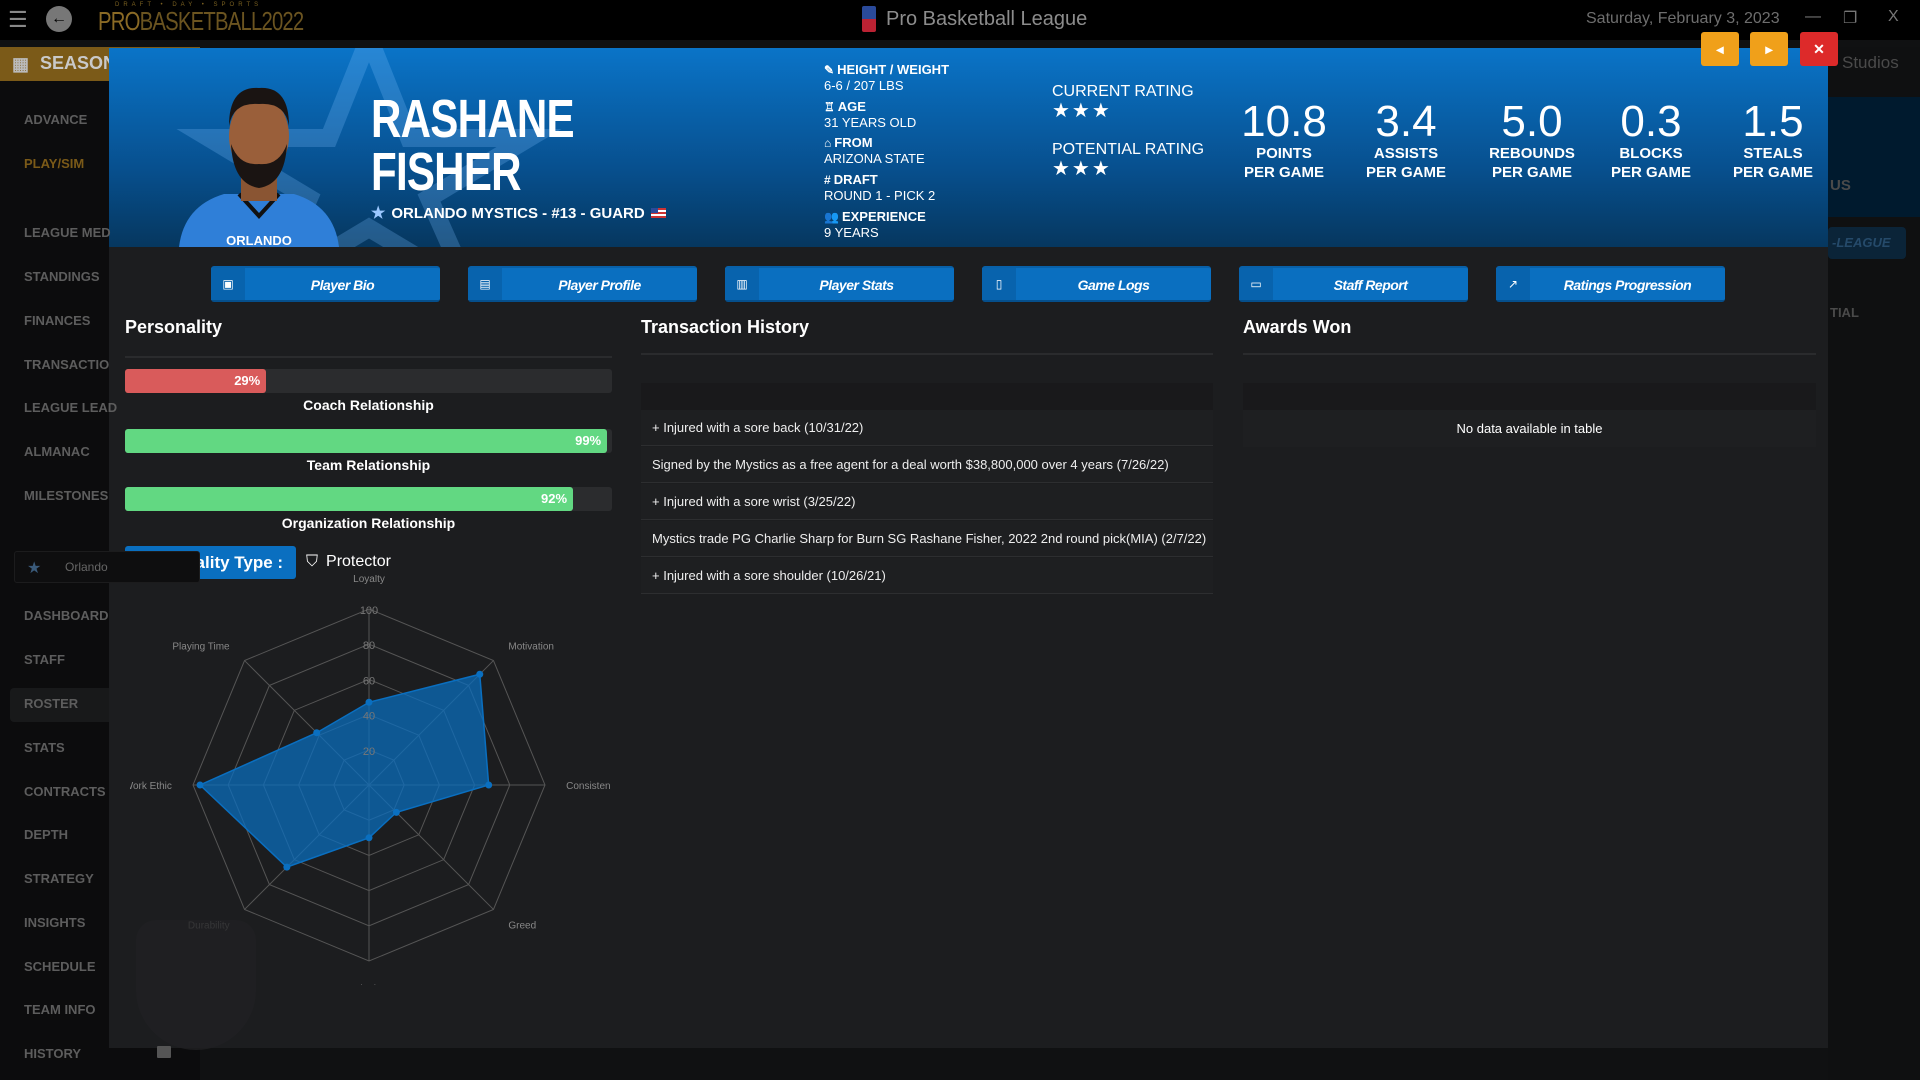  What do you see at coordinates (1284, 121) in the screenshot?
I see `stat-value: 10.8` at bounding box center [1284, 121].